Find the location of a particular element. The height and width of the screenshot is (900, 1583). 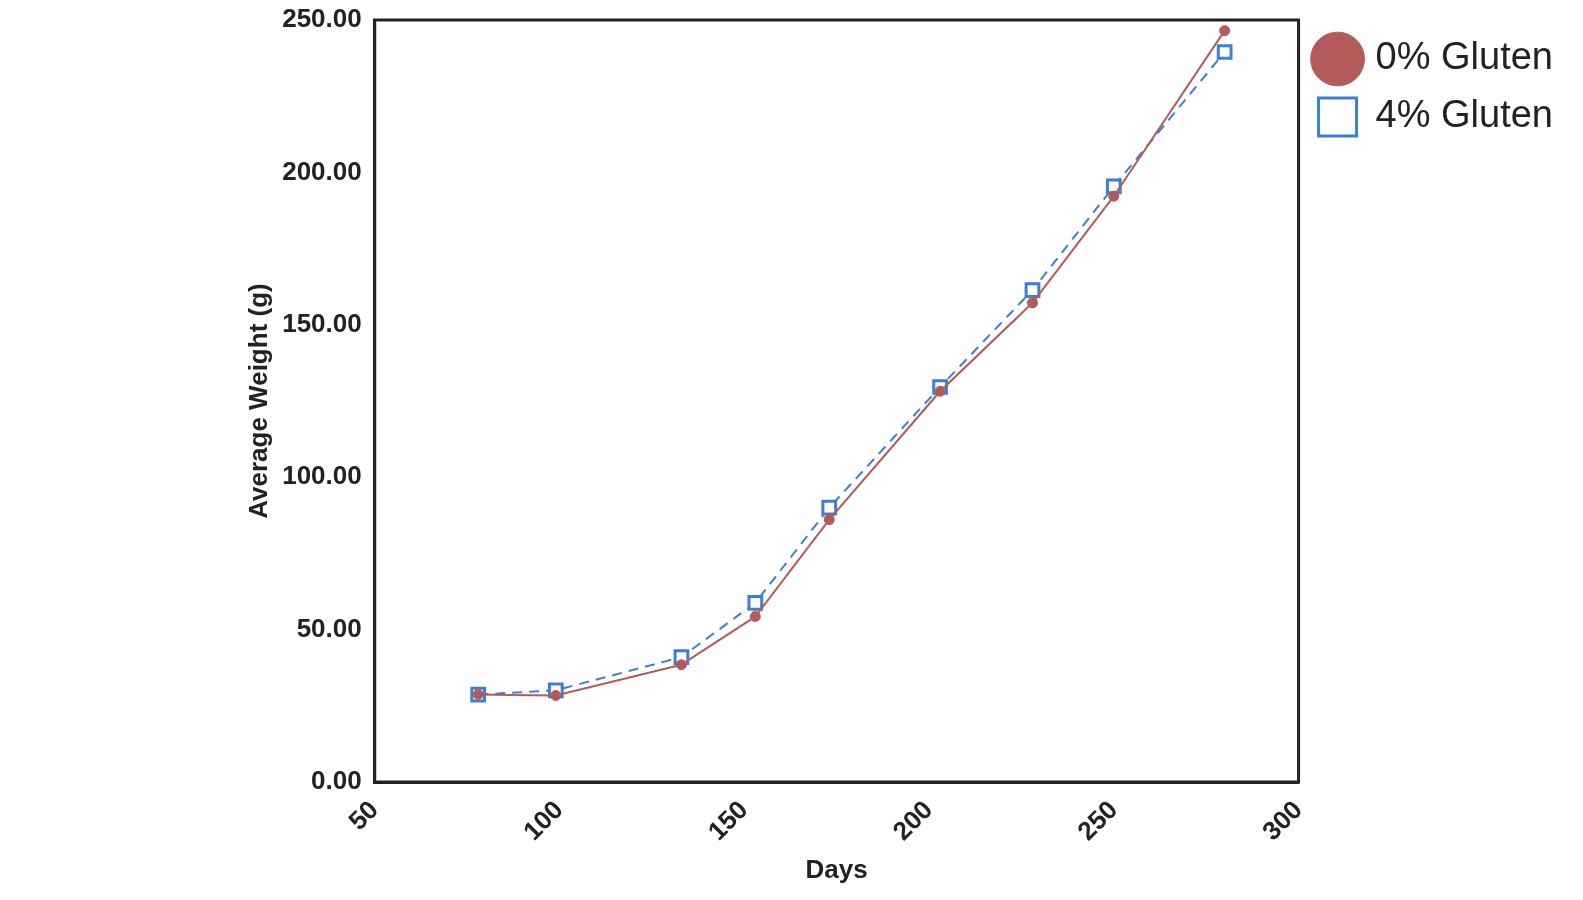

x-axis-title: Days is located at coordinates (836, 868).